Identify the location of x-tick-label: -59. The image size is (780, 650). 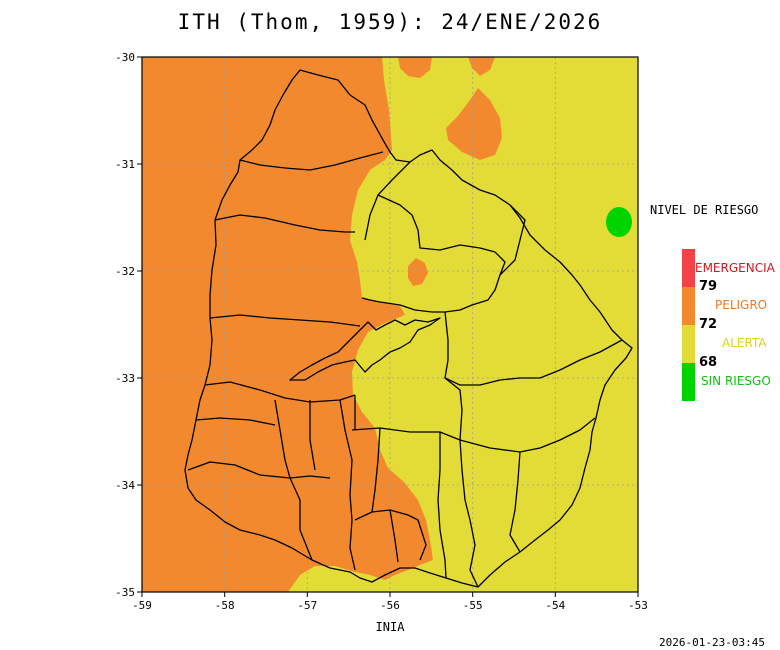
(142, 605).